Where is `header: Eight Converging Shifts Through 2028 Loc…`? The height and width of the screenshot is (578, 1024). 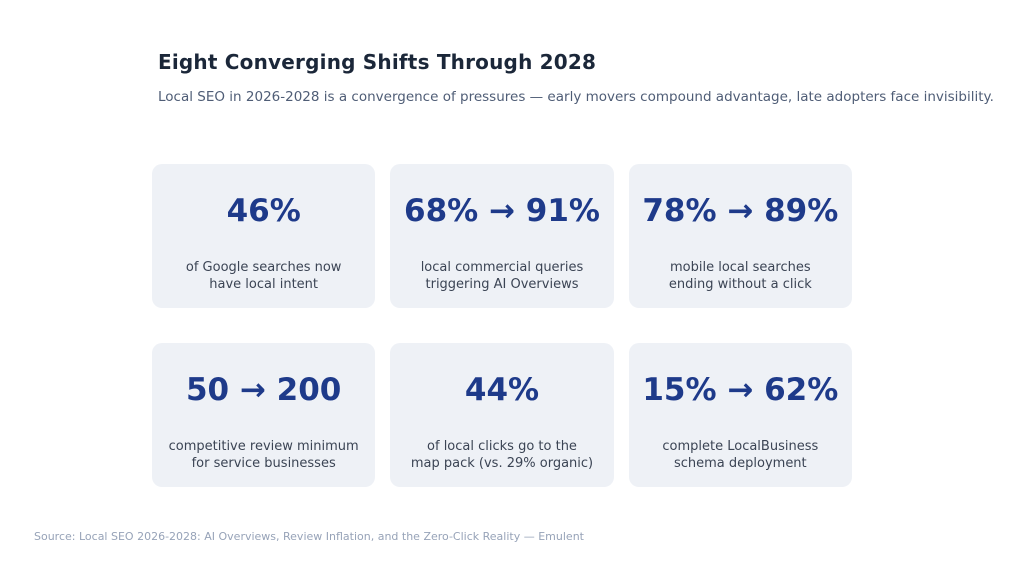 header: Eight Converging Shifts Through 2028 Loc… is located at coordinates (578, 77).